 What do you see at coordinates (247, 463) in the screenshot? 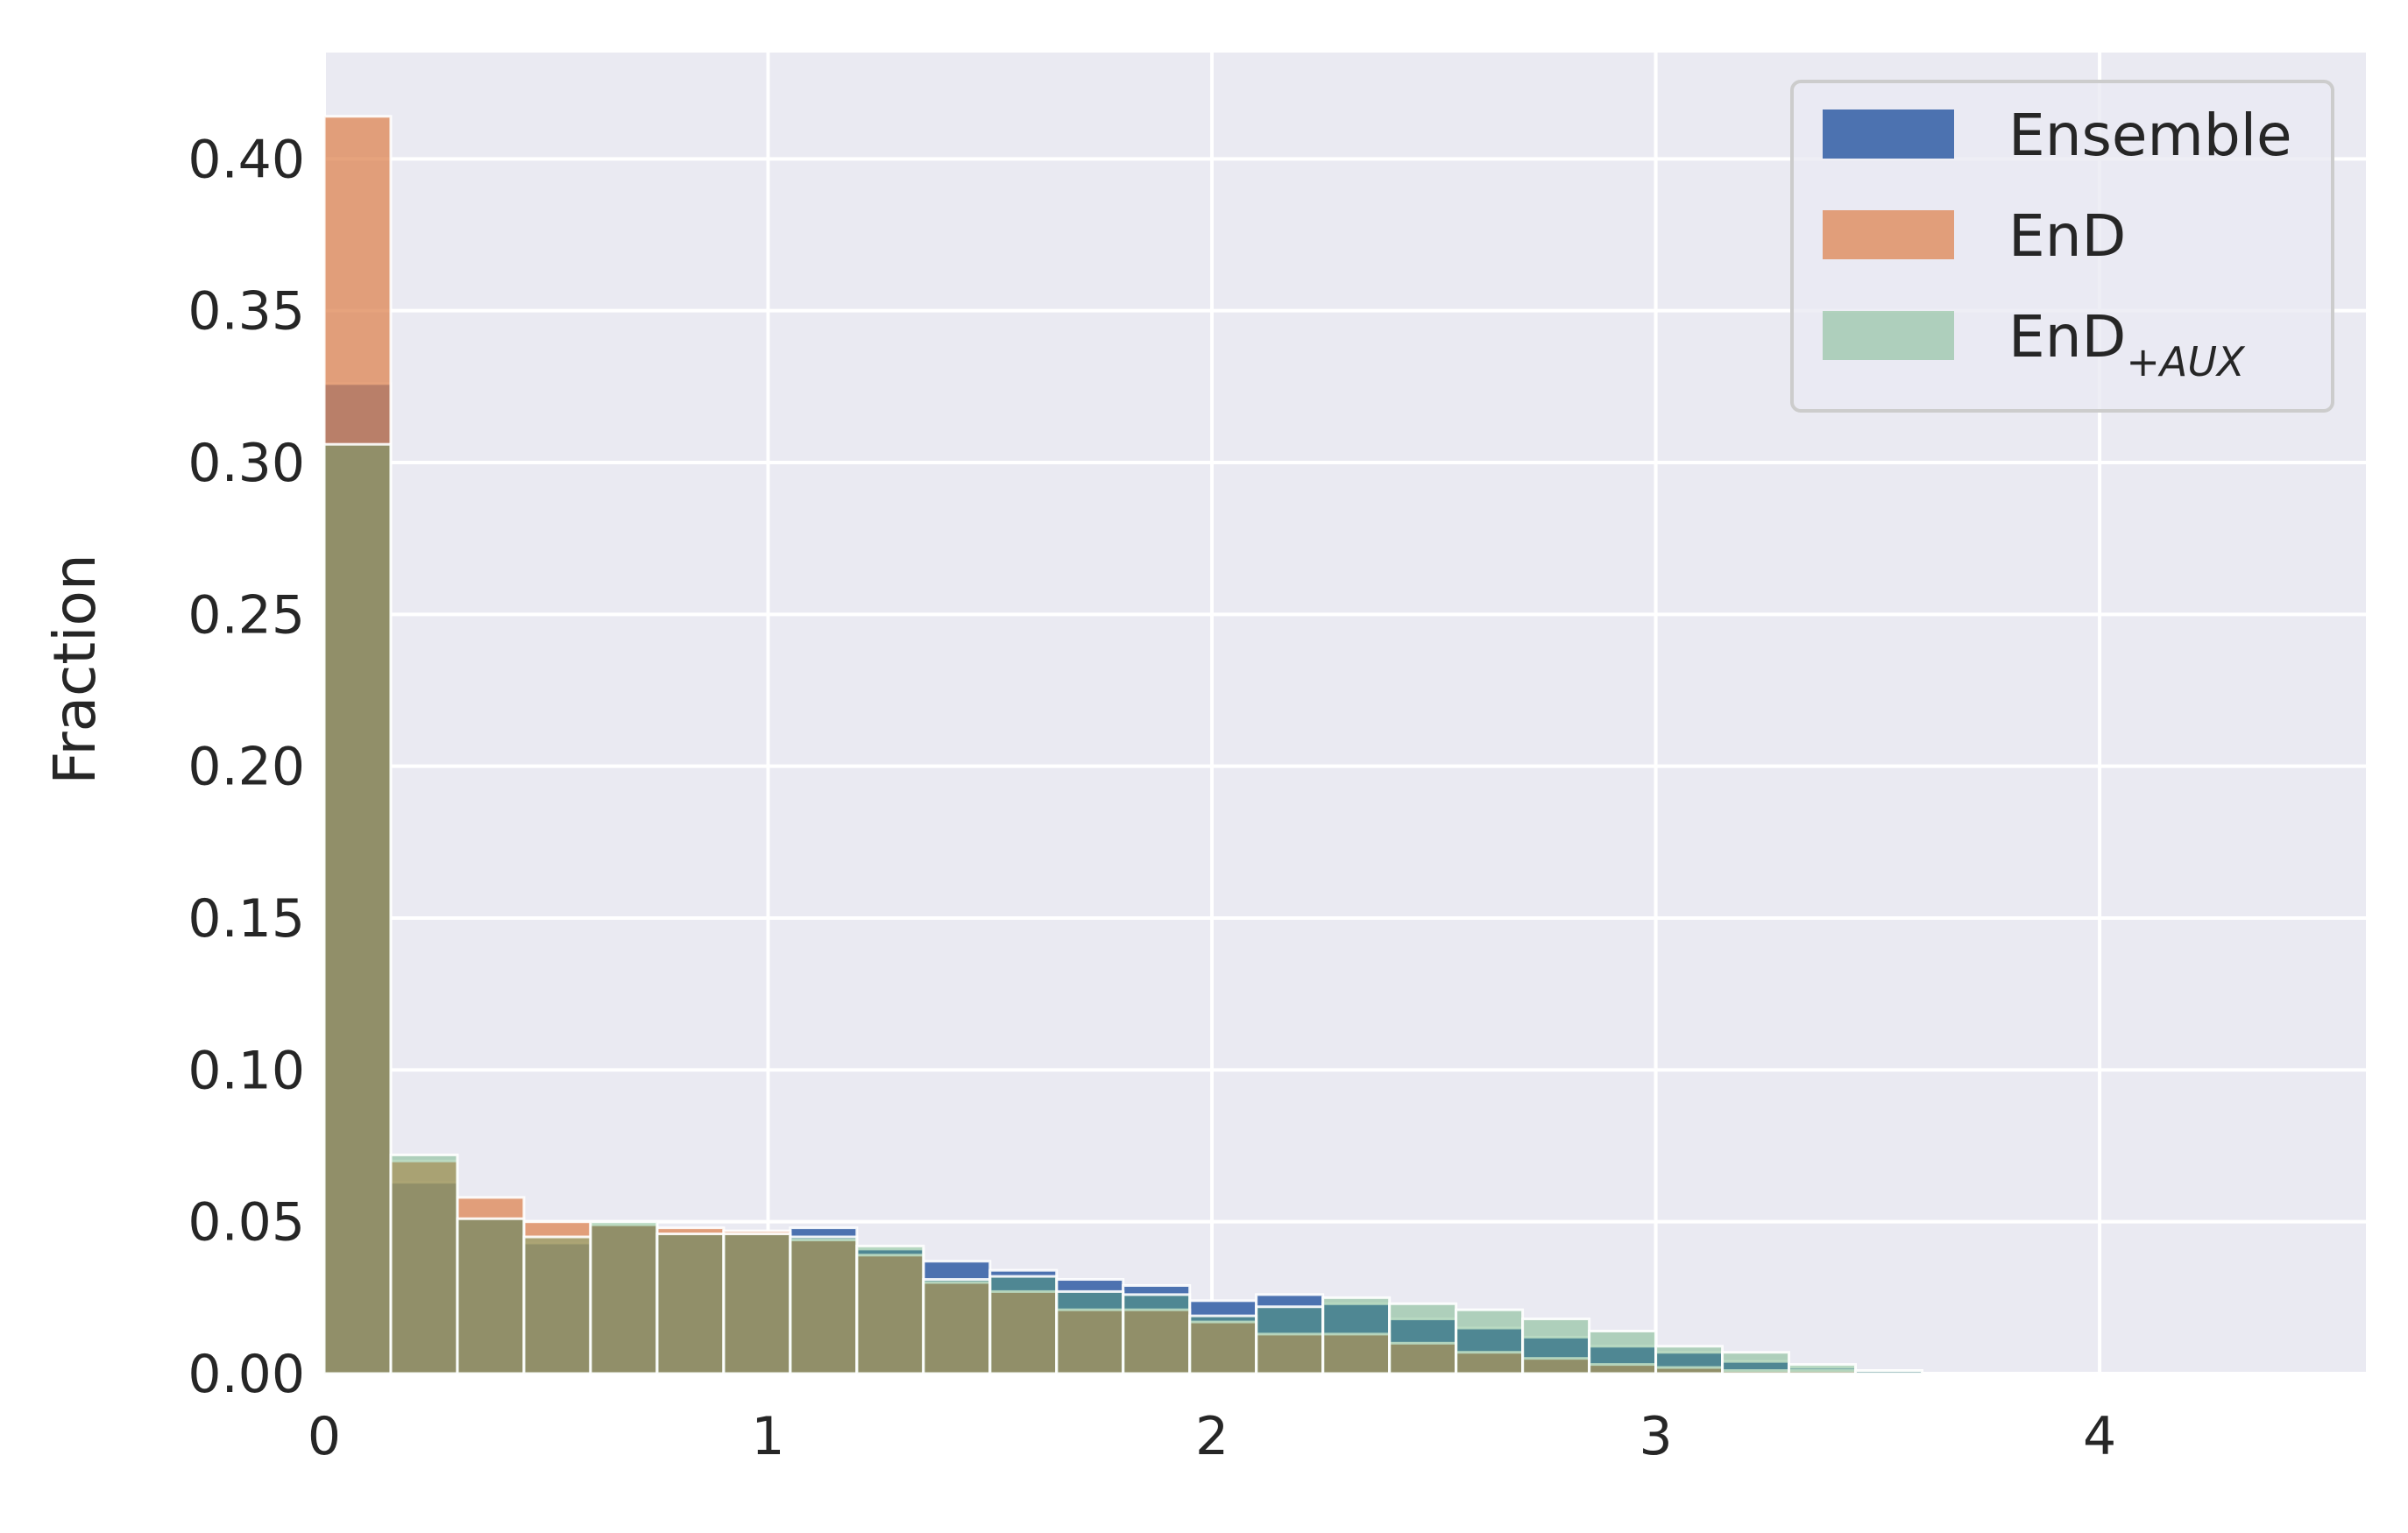
I see `y-tick-label: 0.30` at bounding box center [247, 463].